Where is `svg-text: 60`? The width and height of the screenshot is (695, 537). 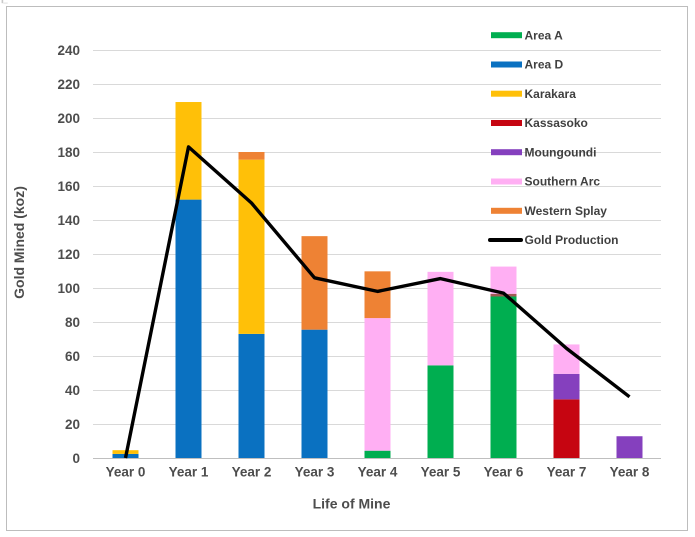
svg-text: 60 is located at coordinates (72, 356).